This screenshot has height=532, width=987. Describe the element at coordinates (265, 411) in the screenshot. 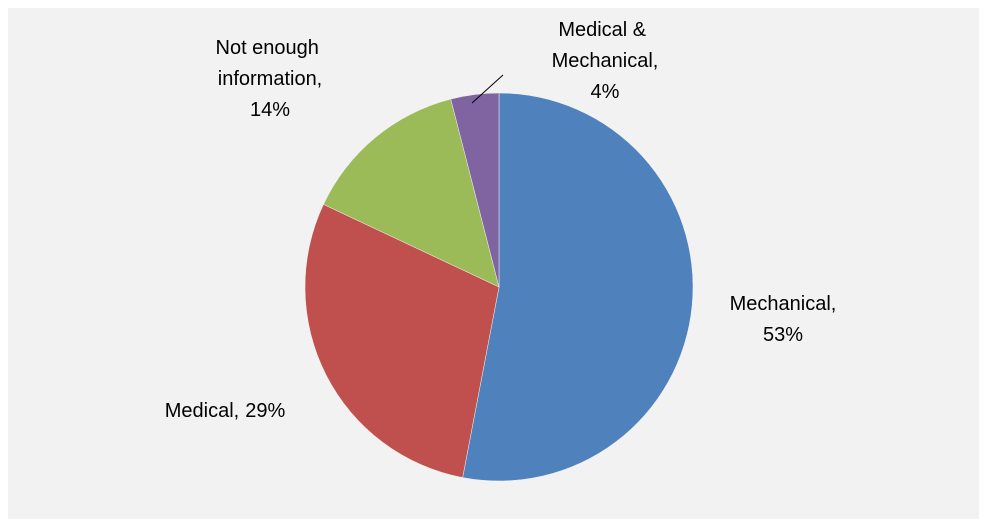

I see `value-label: 29%` at that location.